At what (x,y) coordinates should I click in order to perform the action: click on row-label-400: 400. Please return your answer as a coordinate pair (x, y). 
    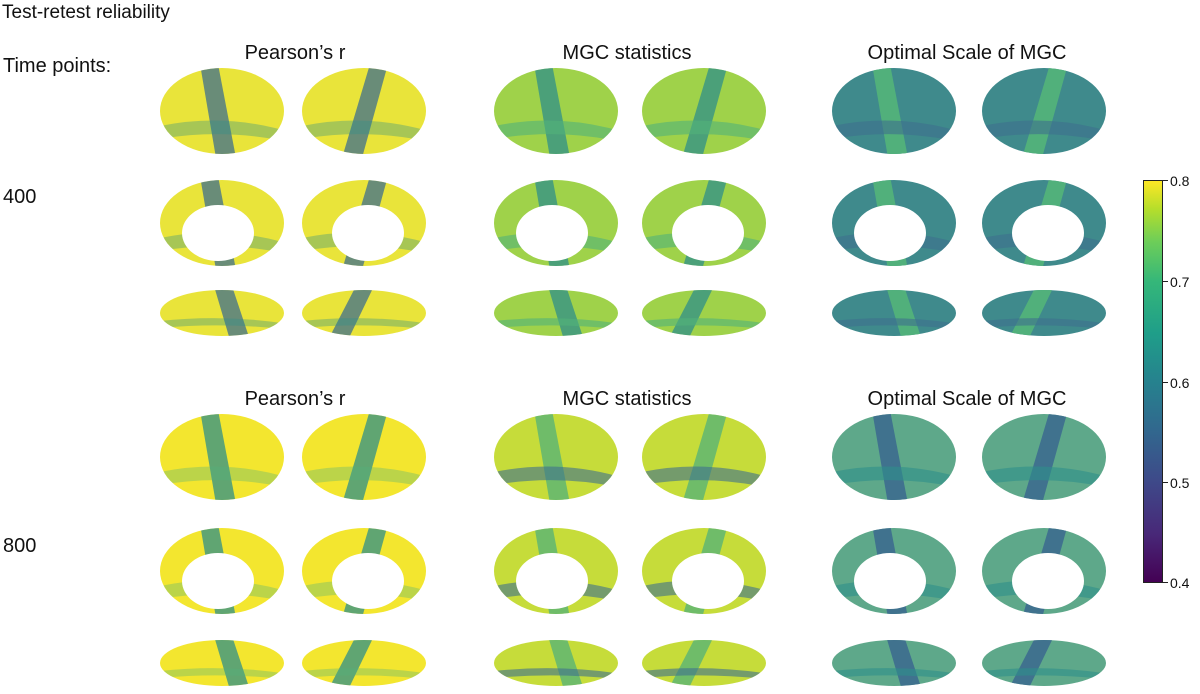
    Looking at the image, I should click on (20, 197).